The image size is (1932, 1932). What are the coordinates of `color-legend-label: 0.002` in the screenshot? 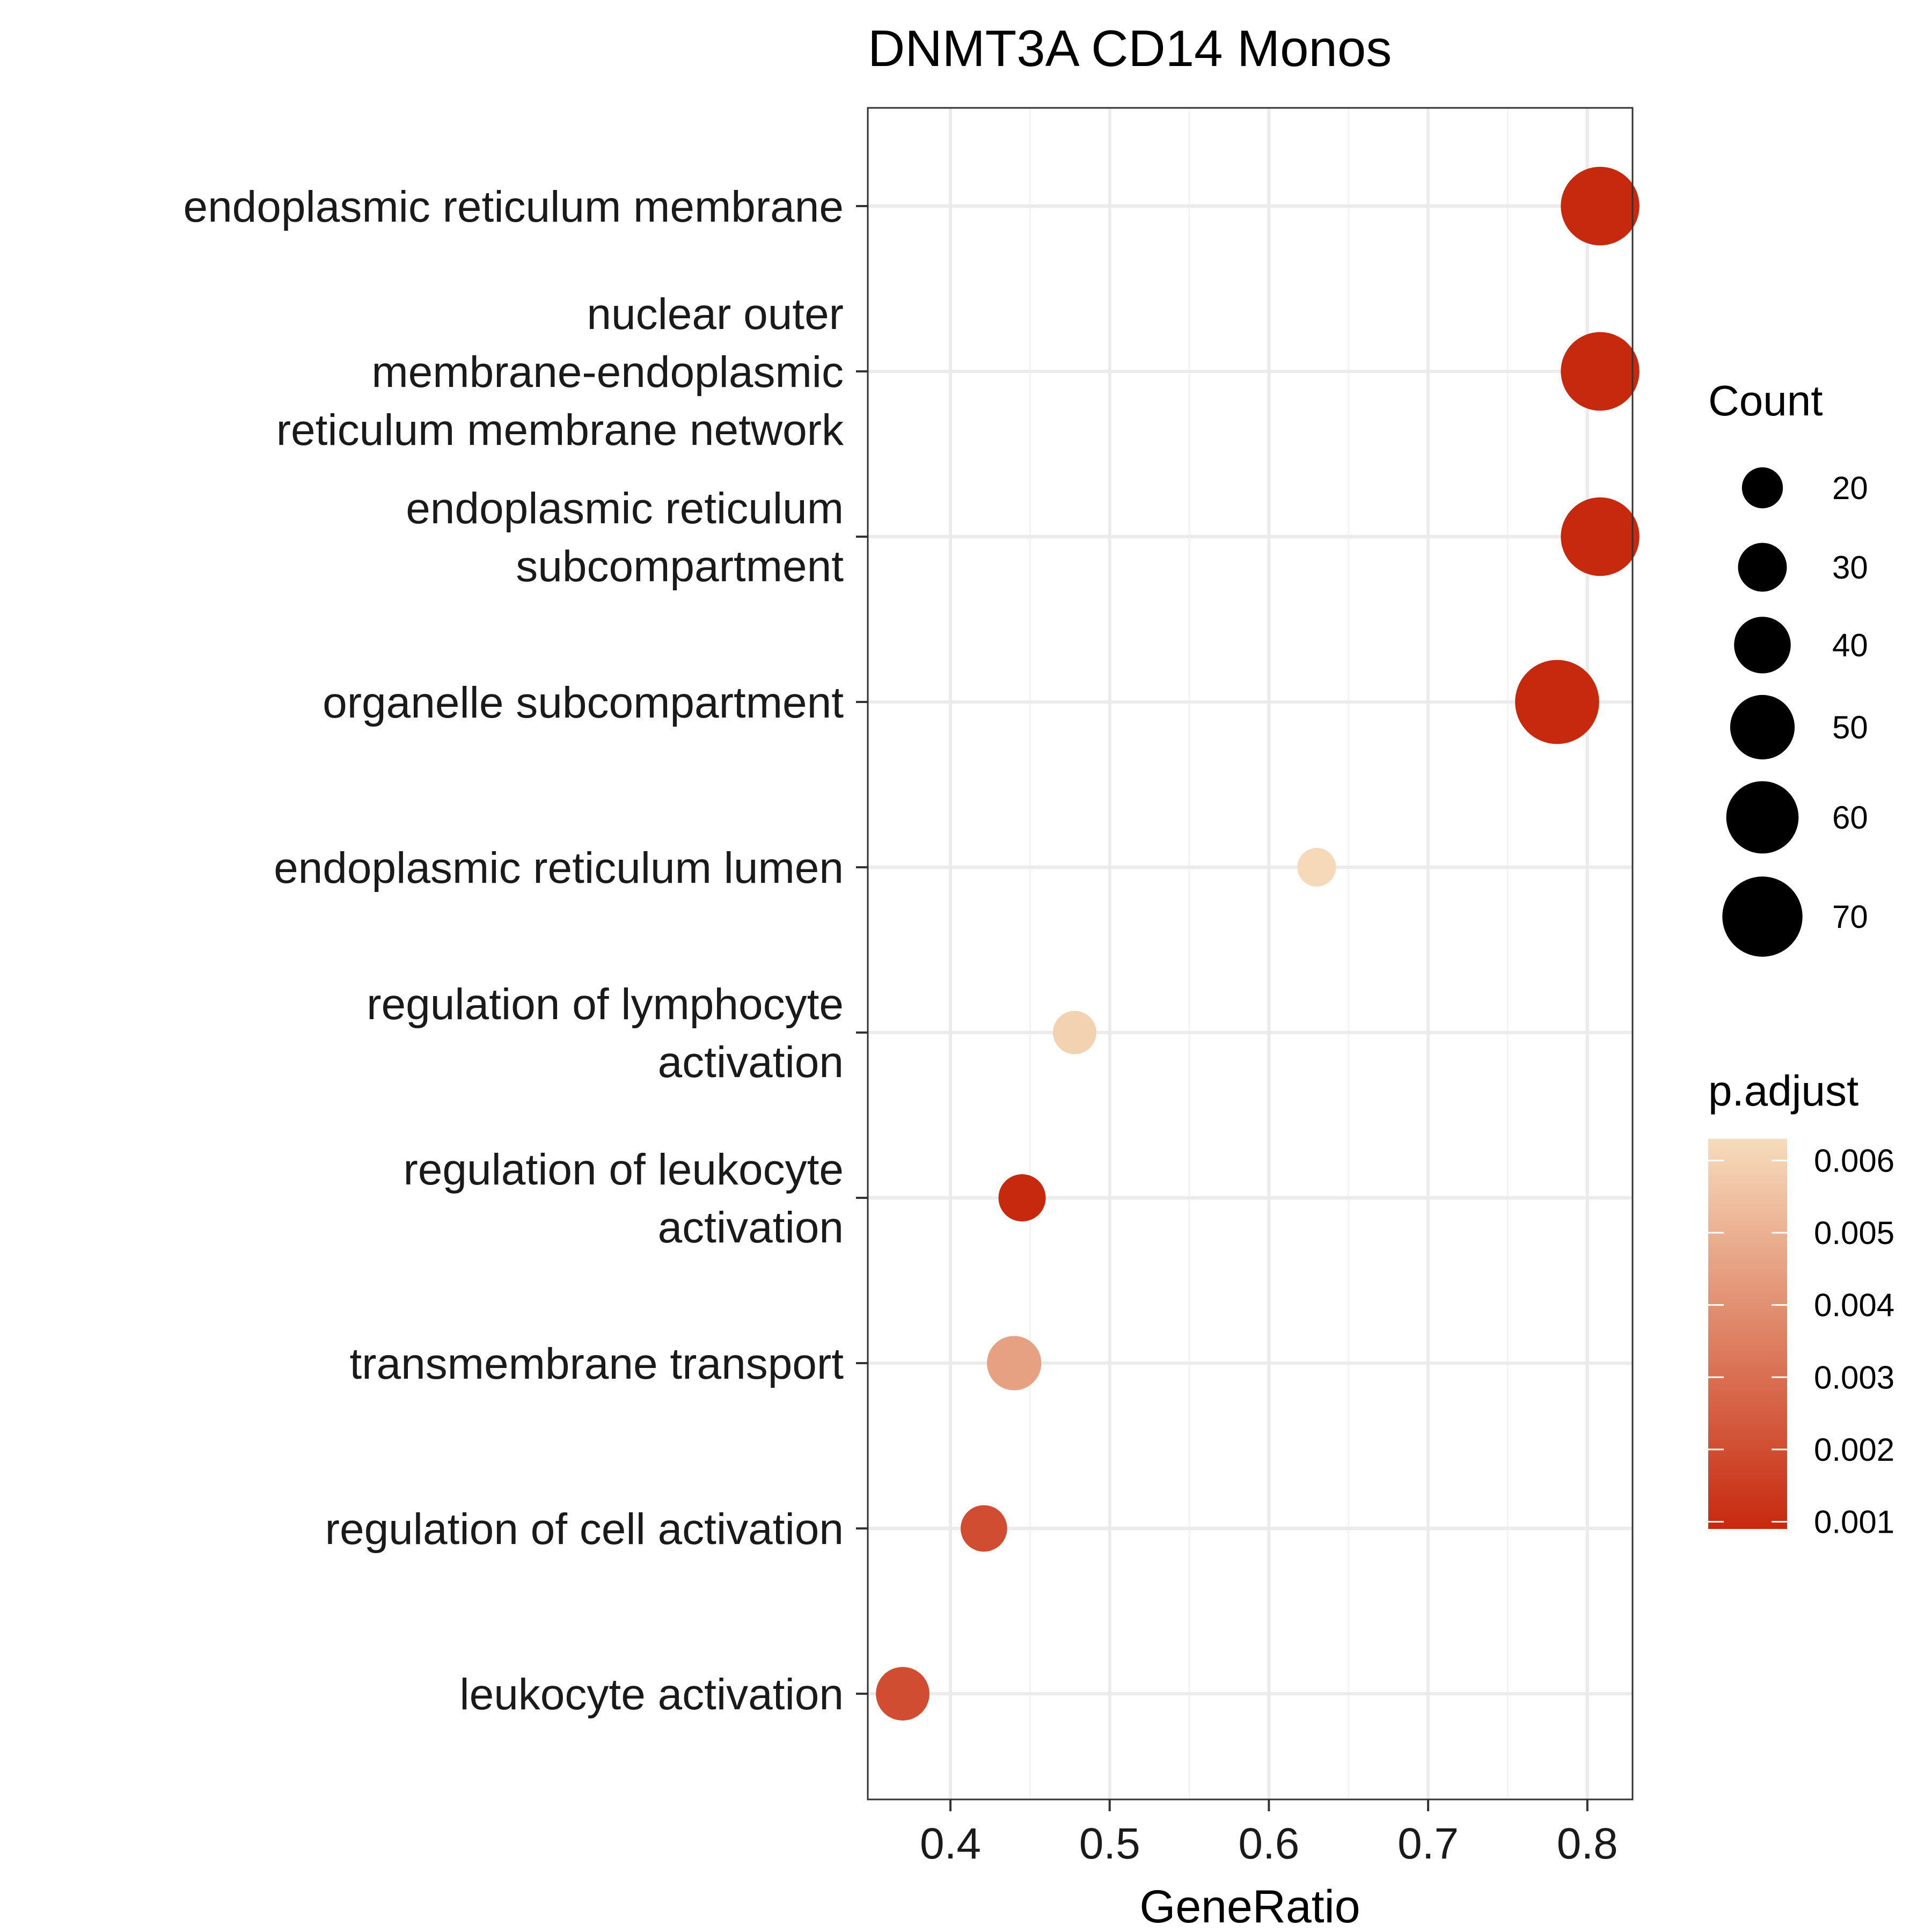 It's located at (1854, 1450).